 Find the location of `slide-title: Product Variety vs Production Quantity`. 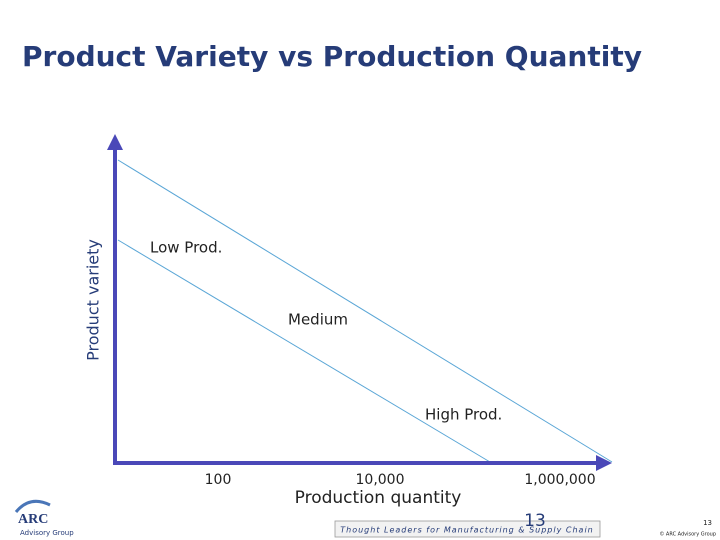

slide-title: Product Variety vs Production Quantity is located at coordinates (332, 56).